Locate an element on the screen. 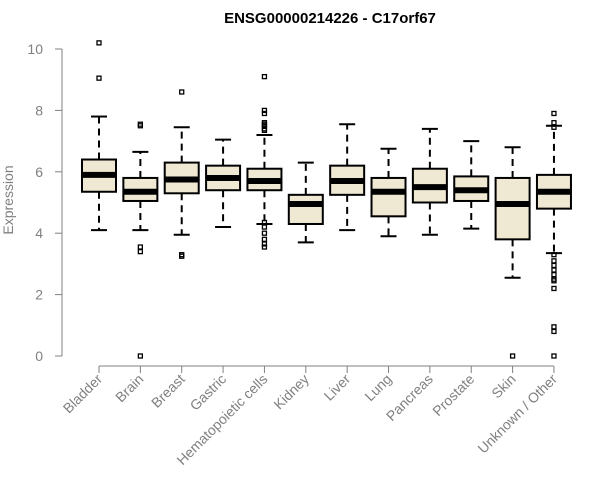 The image size is (600, 500). y-tick-label: 6 is located at coordinates (39, 172).